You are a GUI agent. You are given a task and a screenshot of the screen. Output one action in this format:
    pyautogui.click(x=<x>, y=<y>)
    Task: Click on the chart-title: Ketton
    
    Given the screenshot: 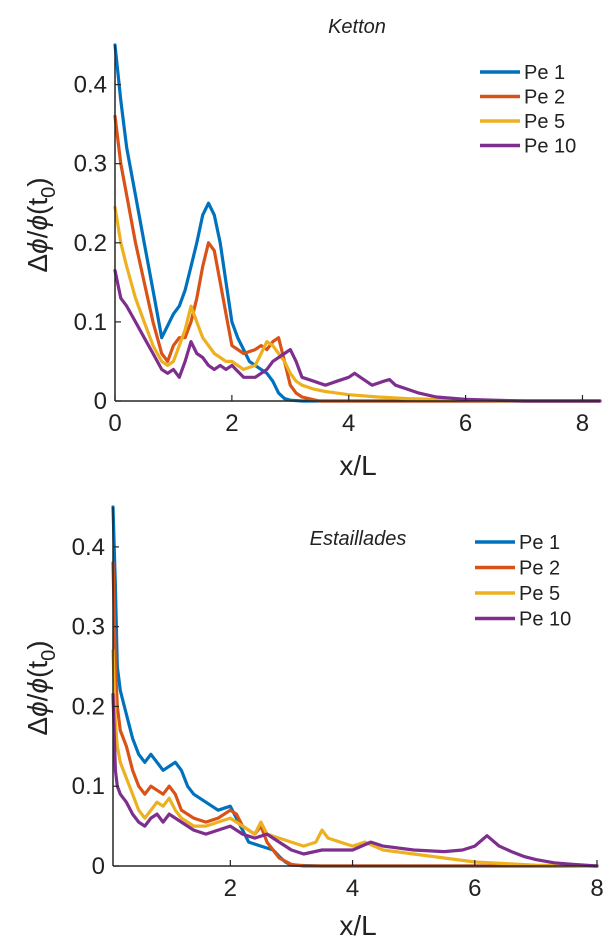 What is the action you would take?
    pyautogui.click(x=357, y=27)
    